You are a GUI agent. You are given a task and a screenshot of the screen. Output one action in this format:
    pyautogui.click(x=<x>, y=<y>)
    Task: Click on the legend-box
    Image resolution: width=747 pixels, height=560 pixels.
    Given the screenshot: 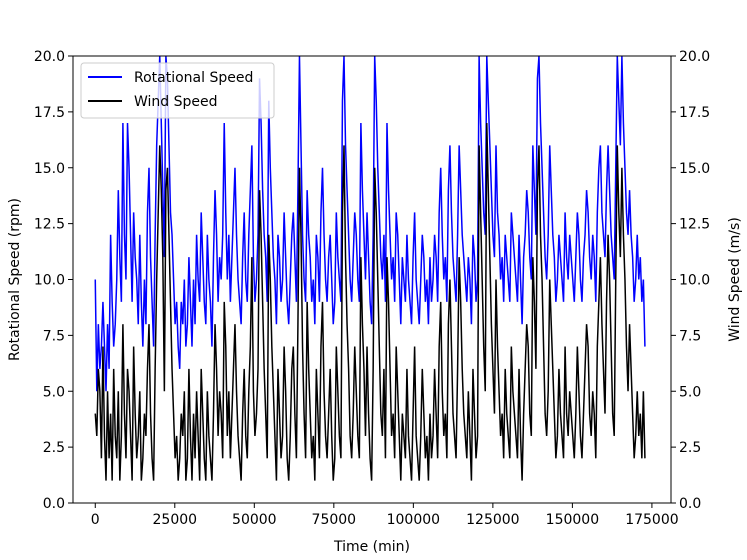 What is the action you would take?
    pyautogui.click(x=177, y=90)
    